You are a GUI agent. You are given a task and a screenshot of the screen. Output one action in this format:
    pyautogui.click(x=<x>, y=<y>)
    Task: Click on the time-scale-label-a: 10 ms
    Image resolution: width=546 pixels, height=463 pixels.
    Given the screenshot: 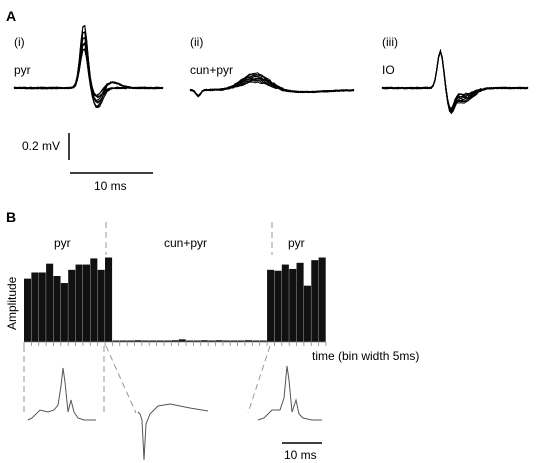 What is the action you would take?
    pyautogui.click(x=110, y=186)
    